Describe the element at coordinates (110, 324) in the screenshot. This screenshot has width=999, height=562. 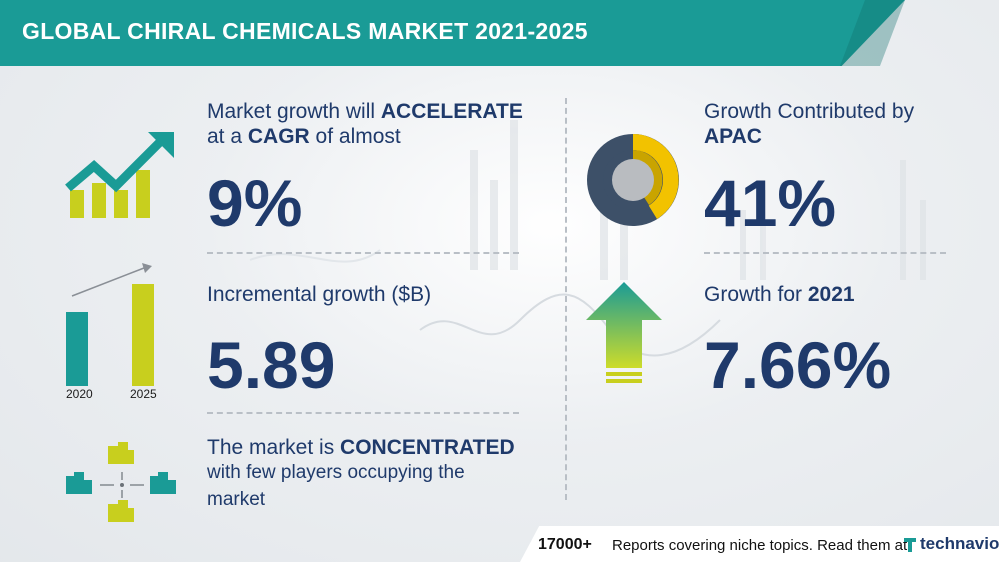
I see `incremental-bars-icon` at that location.